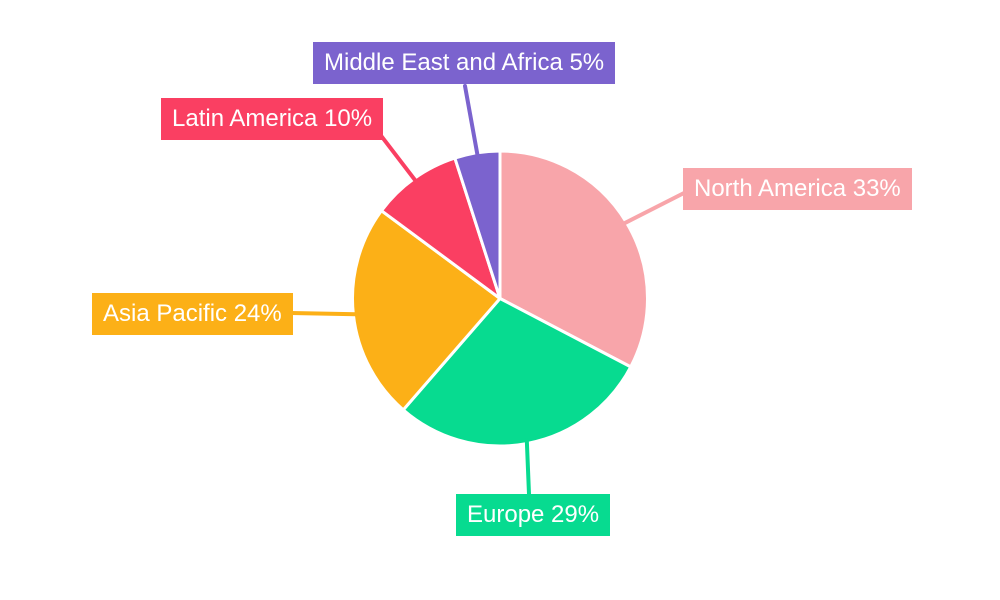  I want to click on leader-line-north-america, so click(653, 208).